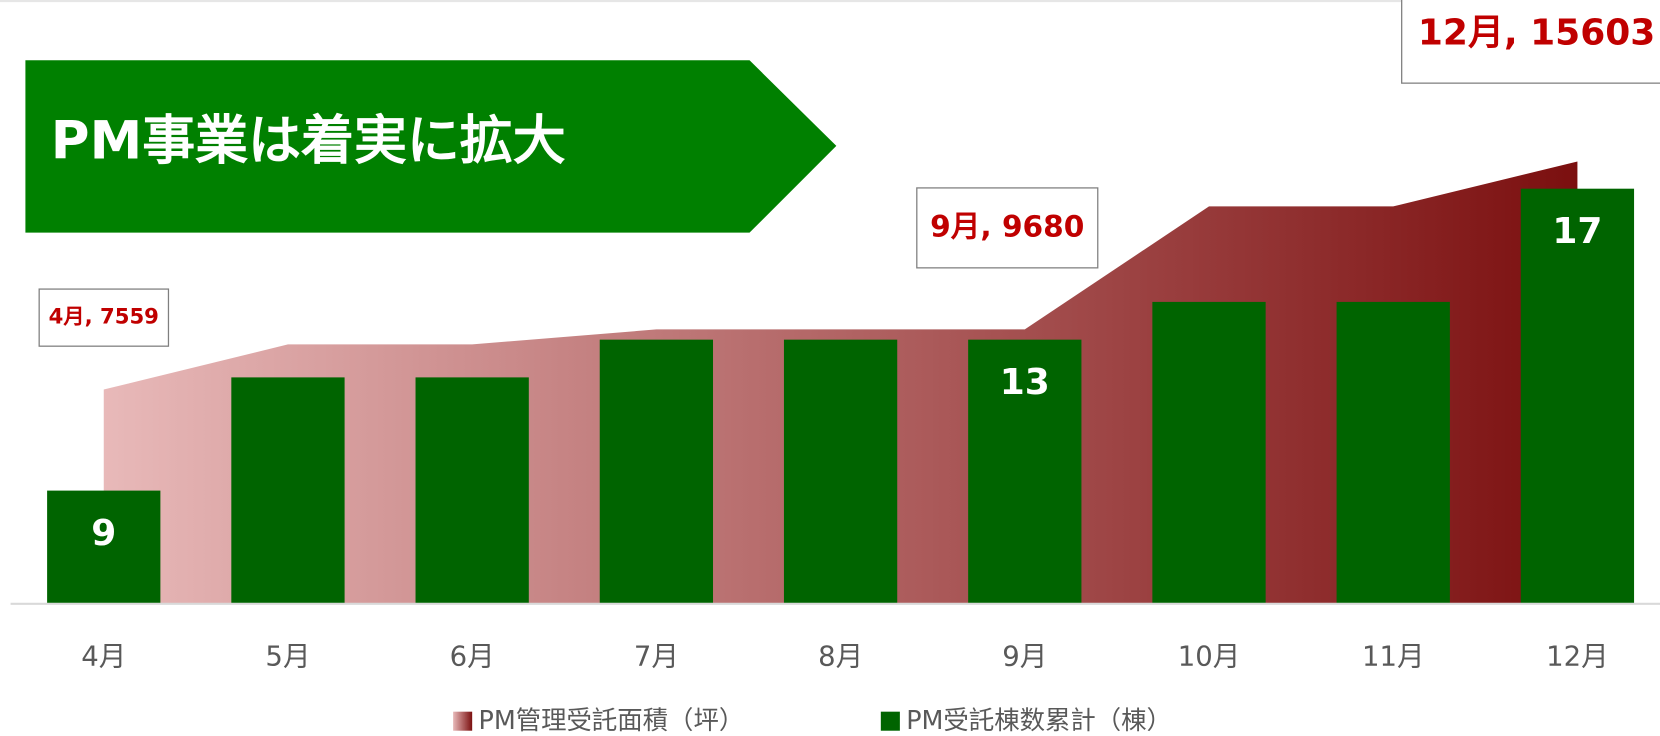 The image size is (1660, 736). Describe the element at coordinates (1577, 657) in the screenshot. I see `x-tick-label: 12月` at that location.